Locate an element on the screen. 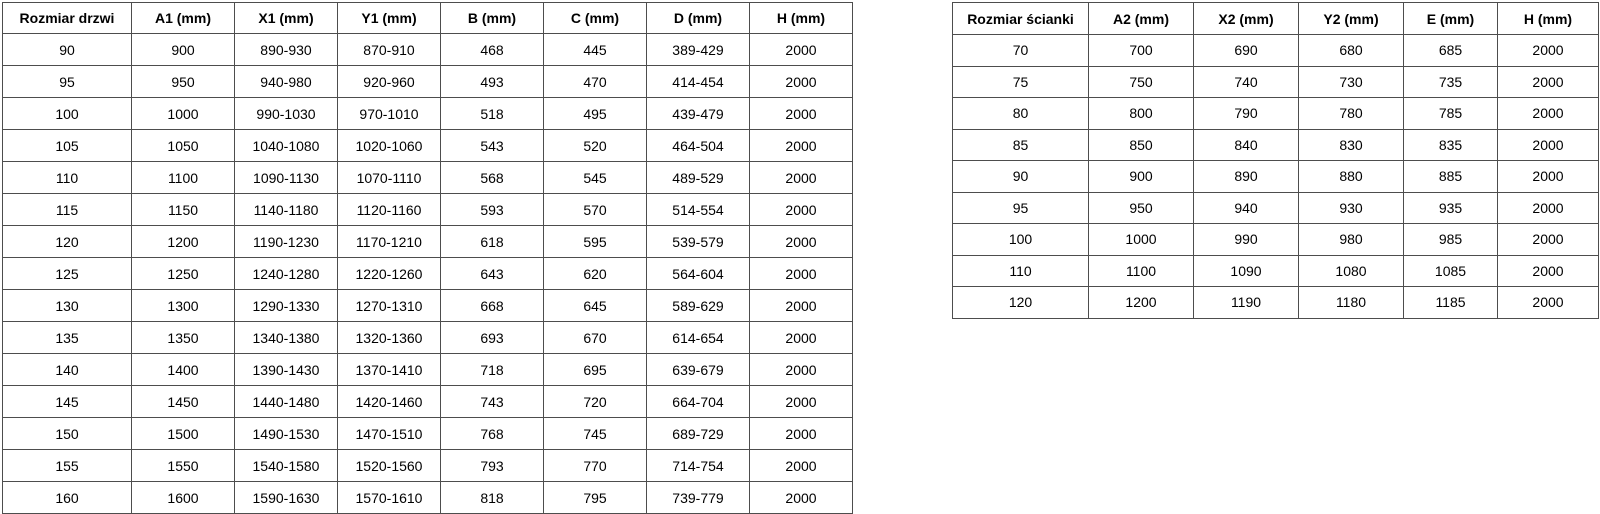  table-cell: 818 is located at coordinates (492, 497).